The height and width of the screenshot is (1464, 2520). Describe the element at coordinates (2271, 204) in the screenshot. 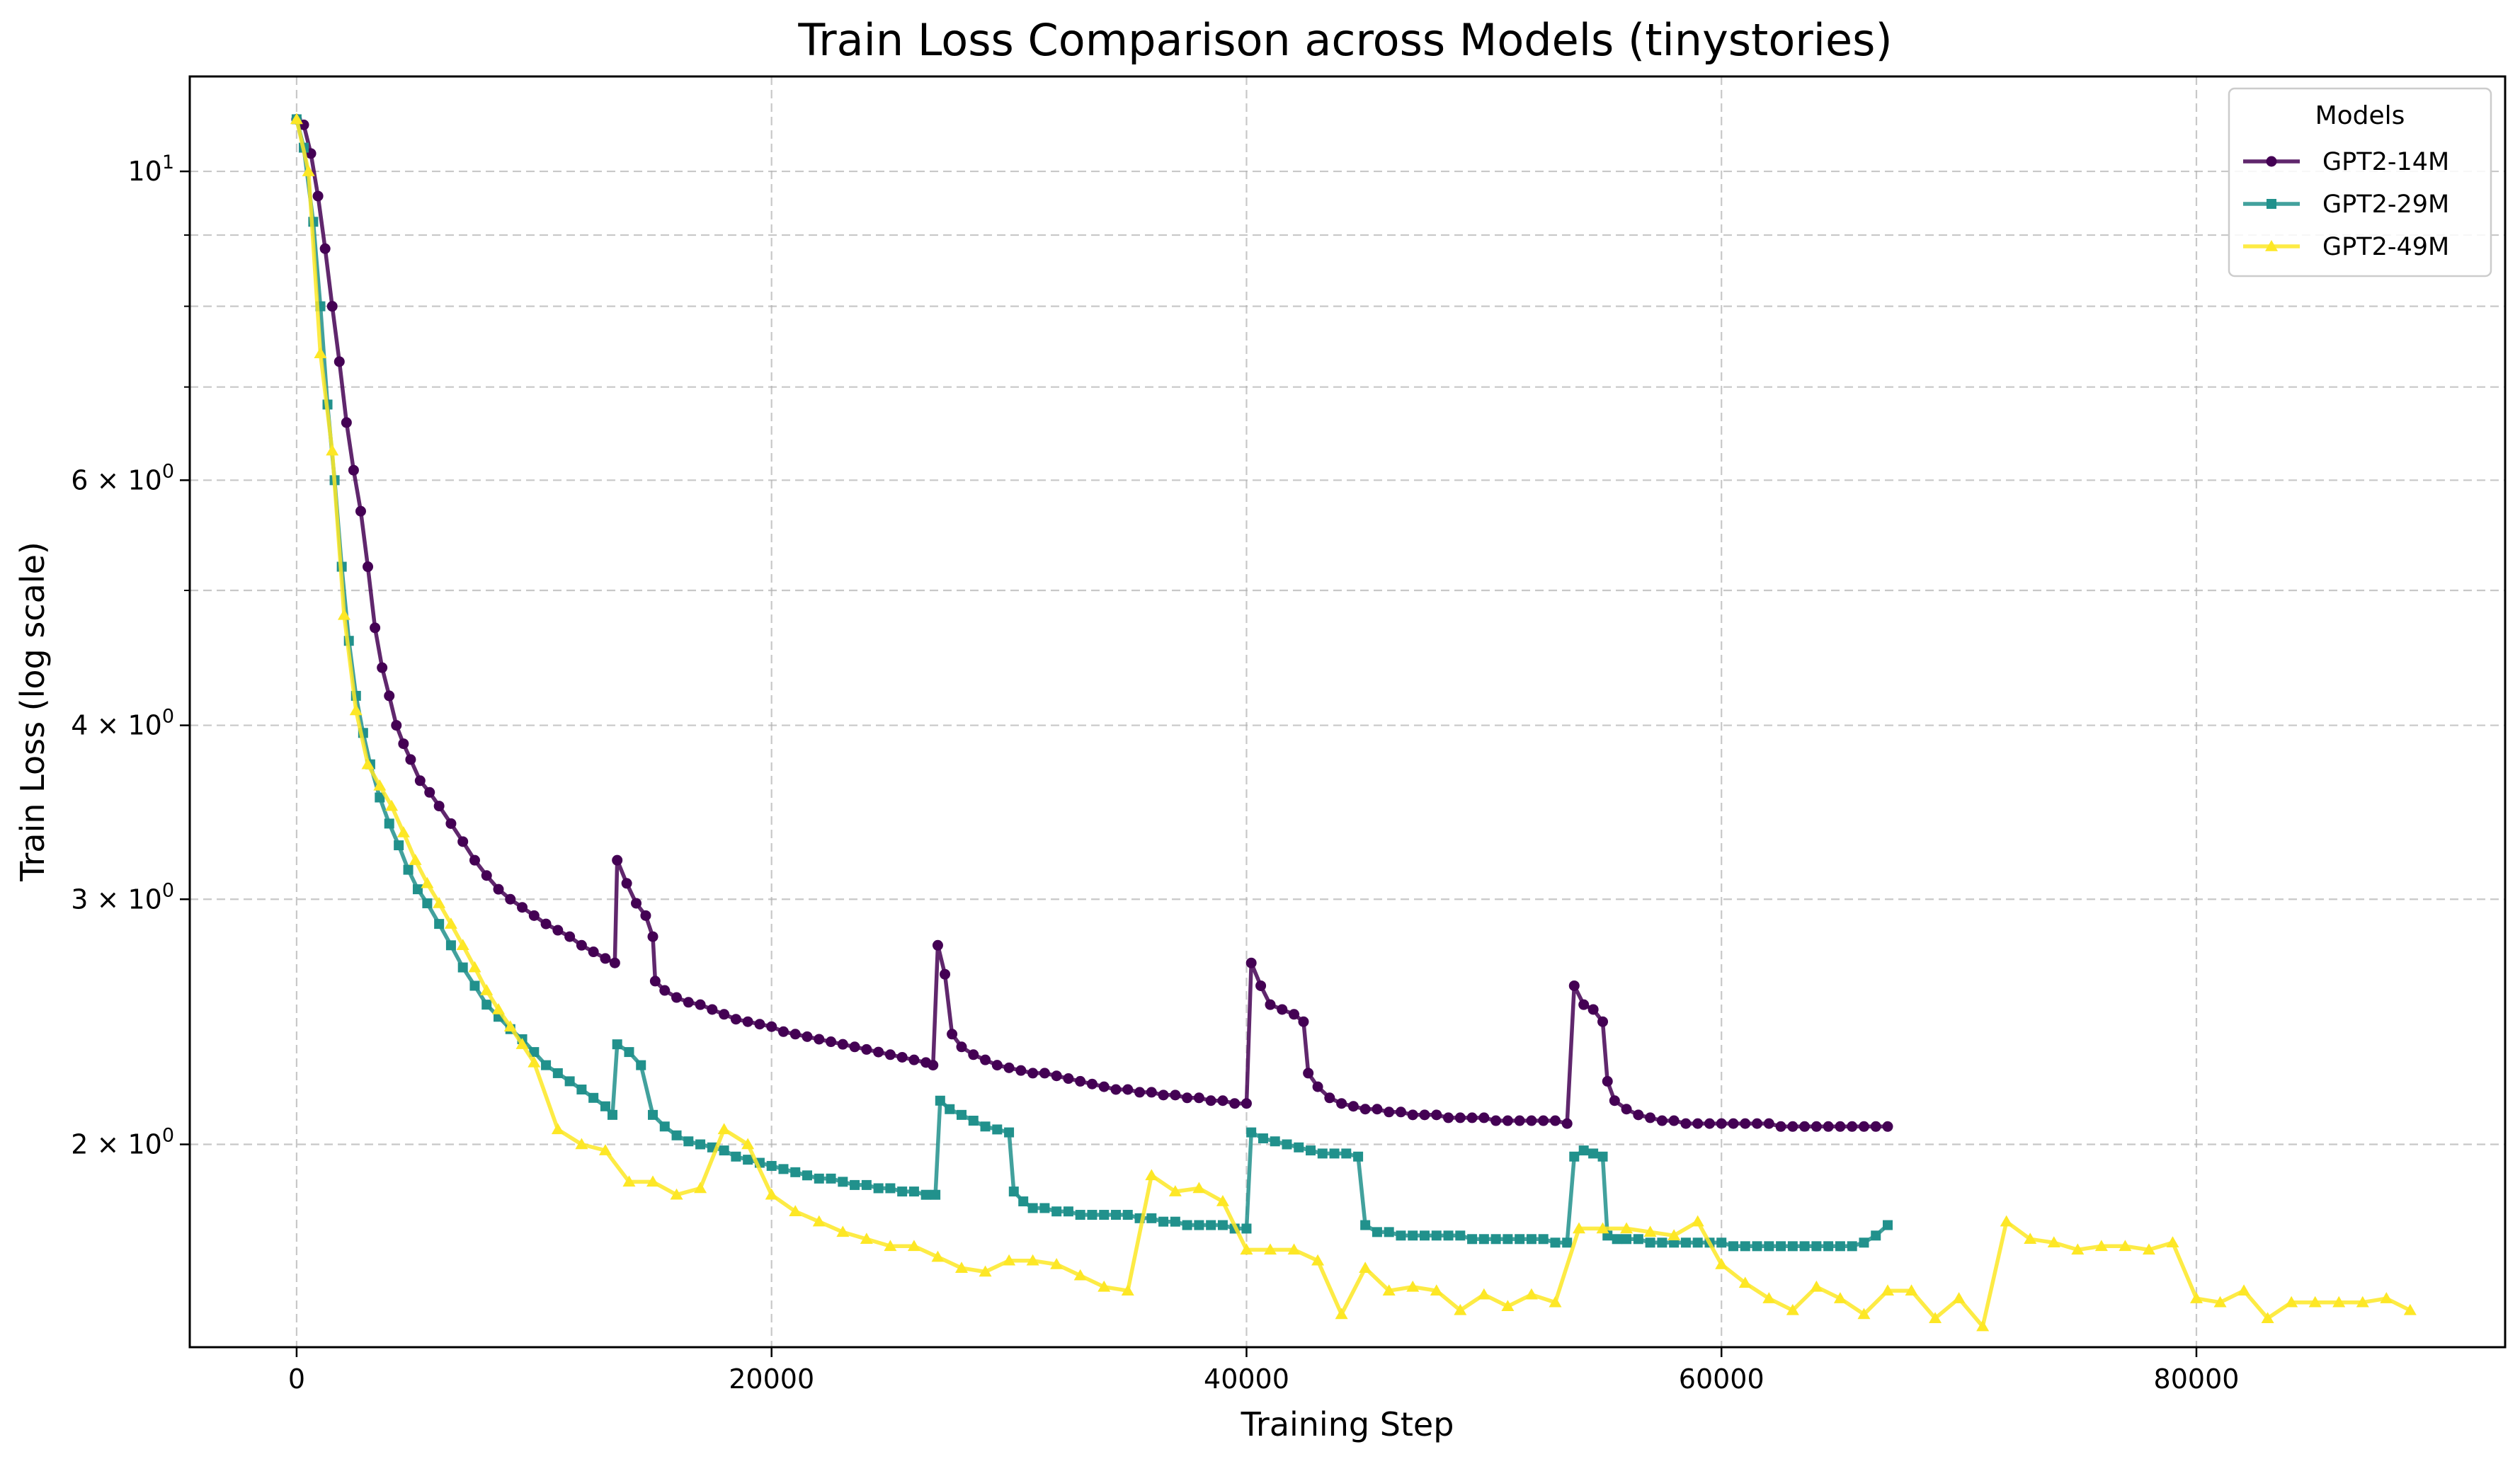

I see `legend-marker-gpt2-29m` at that location.